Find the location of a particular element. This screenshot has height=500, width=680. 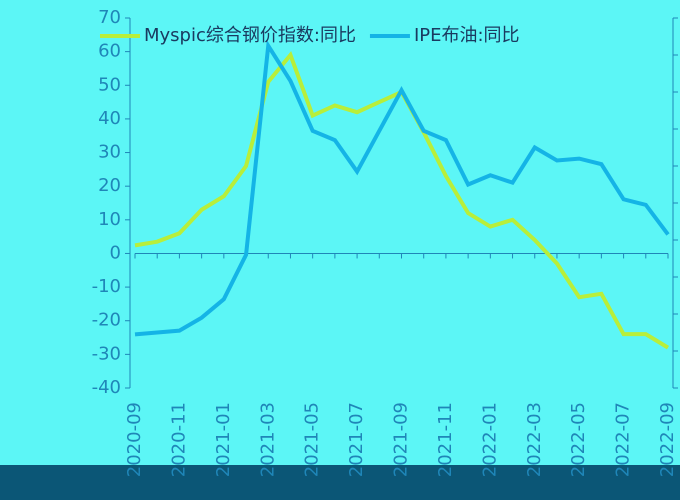

y-tick-label: -10 is located at coordinates (106, 286).